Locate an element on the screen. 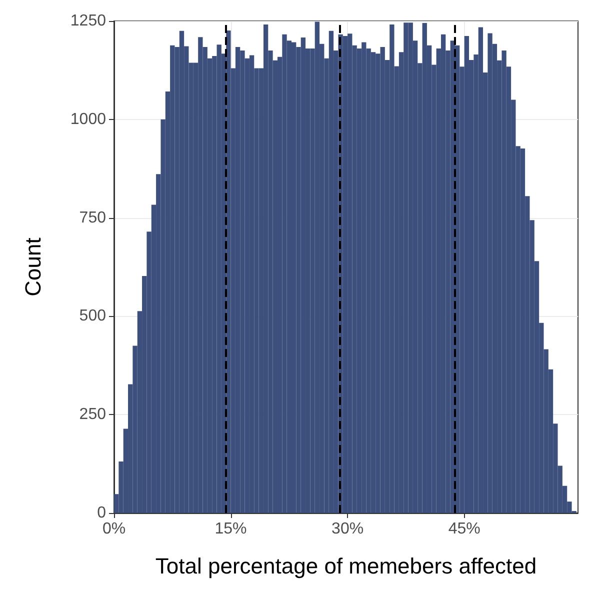 The image size is (590, 592). y-tick-label: 1000 is located at coordinates (88, 119).